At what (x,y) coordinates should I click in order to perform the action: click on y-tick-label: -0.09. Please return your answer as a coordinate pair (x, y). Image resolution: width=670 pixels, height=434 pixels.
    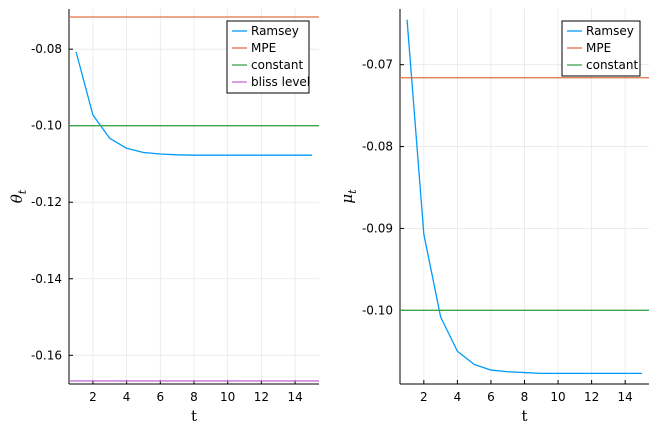
    Looking at the image, I should click on (377, 228).